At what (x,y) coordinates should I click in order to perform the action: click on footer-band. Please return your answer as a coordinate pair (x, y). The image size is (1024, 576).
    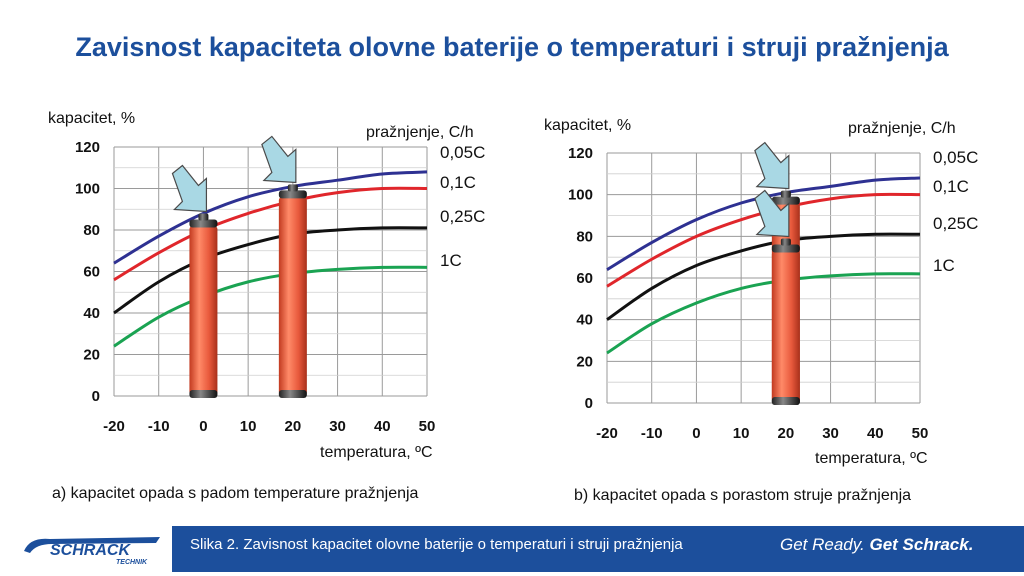
    Looking at the image, I should click on (598, 549).